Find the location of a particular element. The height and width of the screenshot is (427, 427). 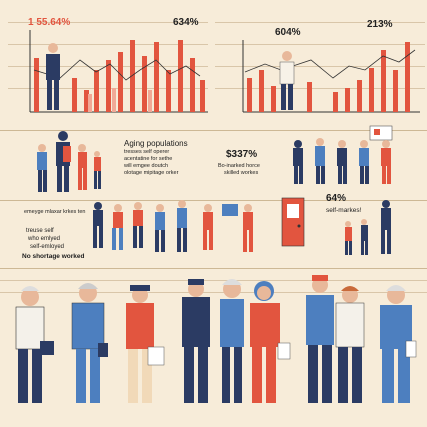

left-bottom-line-1: treuse self is located at coordinates (40, 231).